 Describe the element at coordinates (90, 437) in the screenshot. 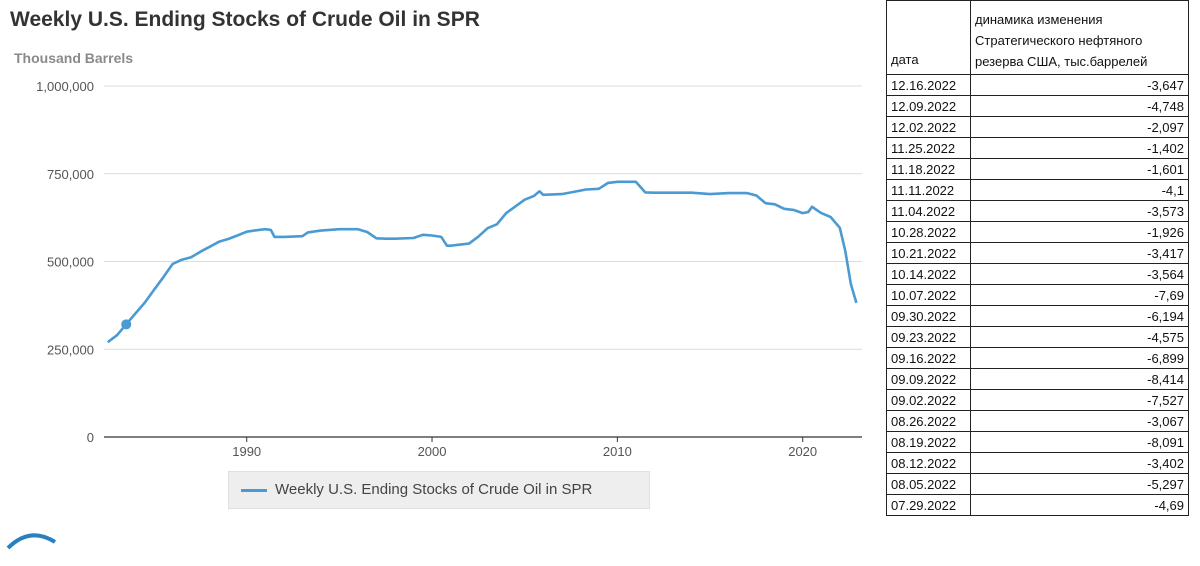

I see `y-tick-label: 0` at that location.